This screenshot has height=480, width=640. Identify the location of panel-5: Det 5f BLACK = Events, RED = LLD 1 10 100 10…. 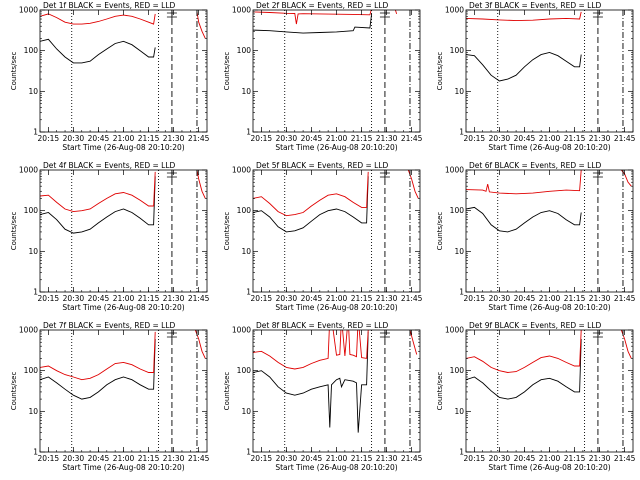
(323, 236).